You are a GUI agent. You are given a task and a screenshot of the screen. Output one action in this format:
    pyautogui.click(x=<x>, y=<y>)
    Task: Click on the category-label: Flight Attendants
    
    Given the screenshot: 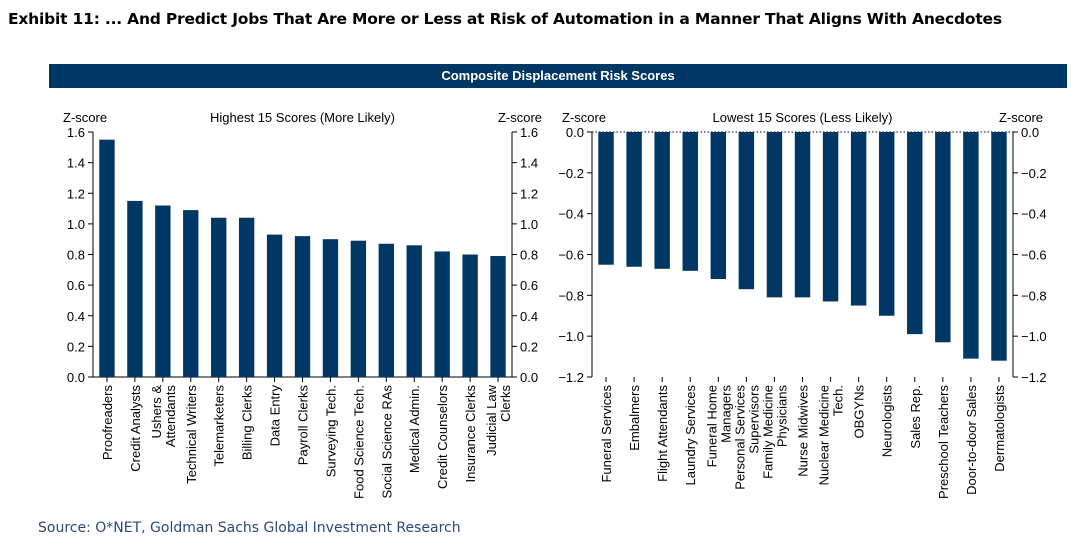 What is the action you would take?
    pyautogui.click(x=662, y=433)
    